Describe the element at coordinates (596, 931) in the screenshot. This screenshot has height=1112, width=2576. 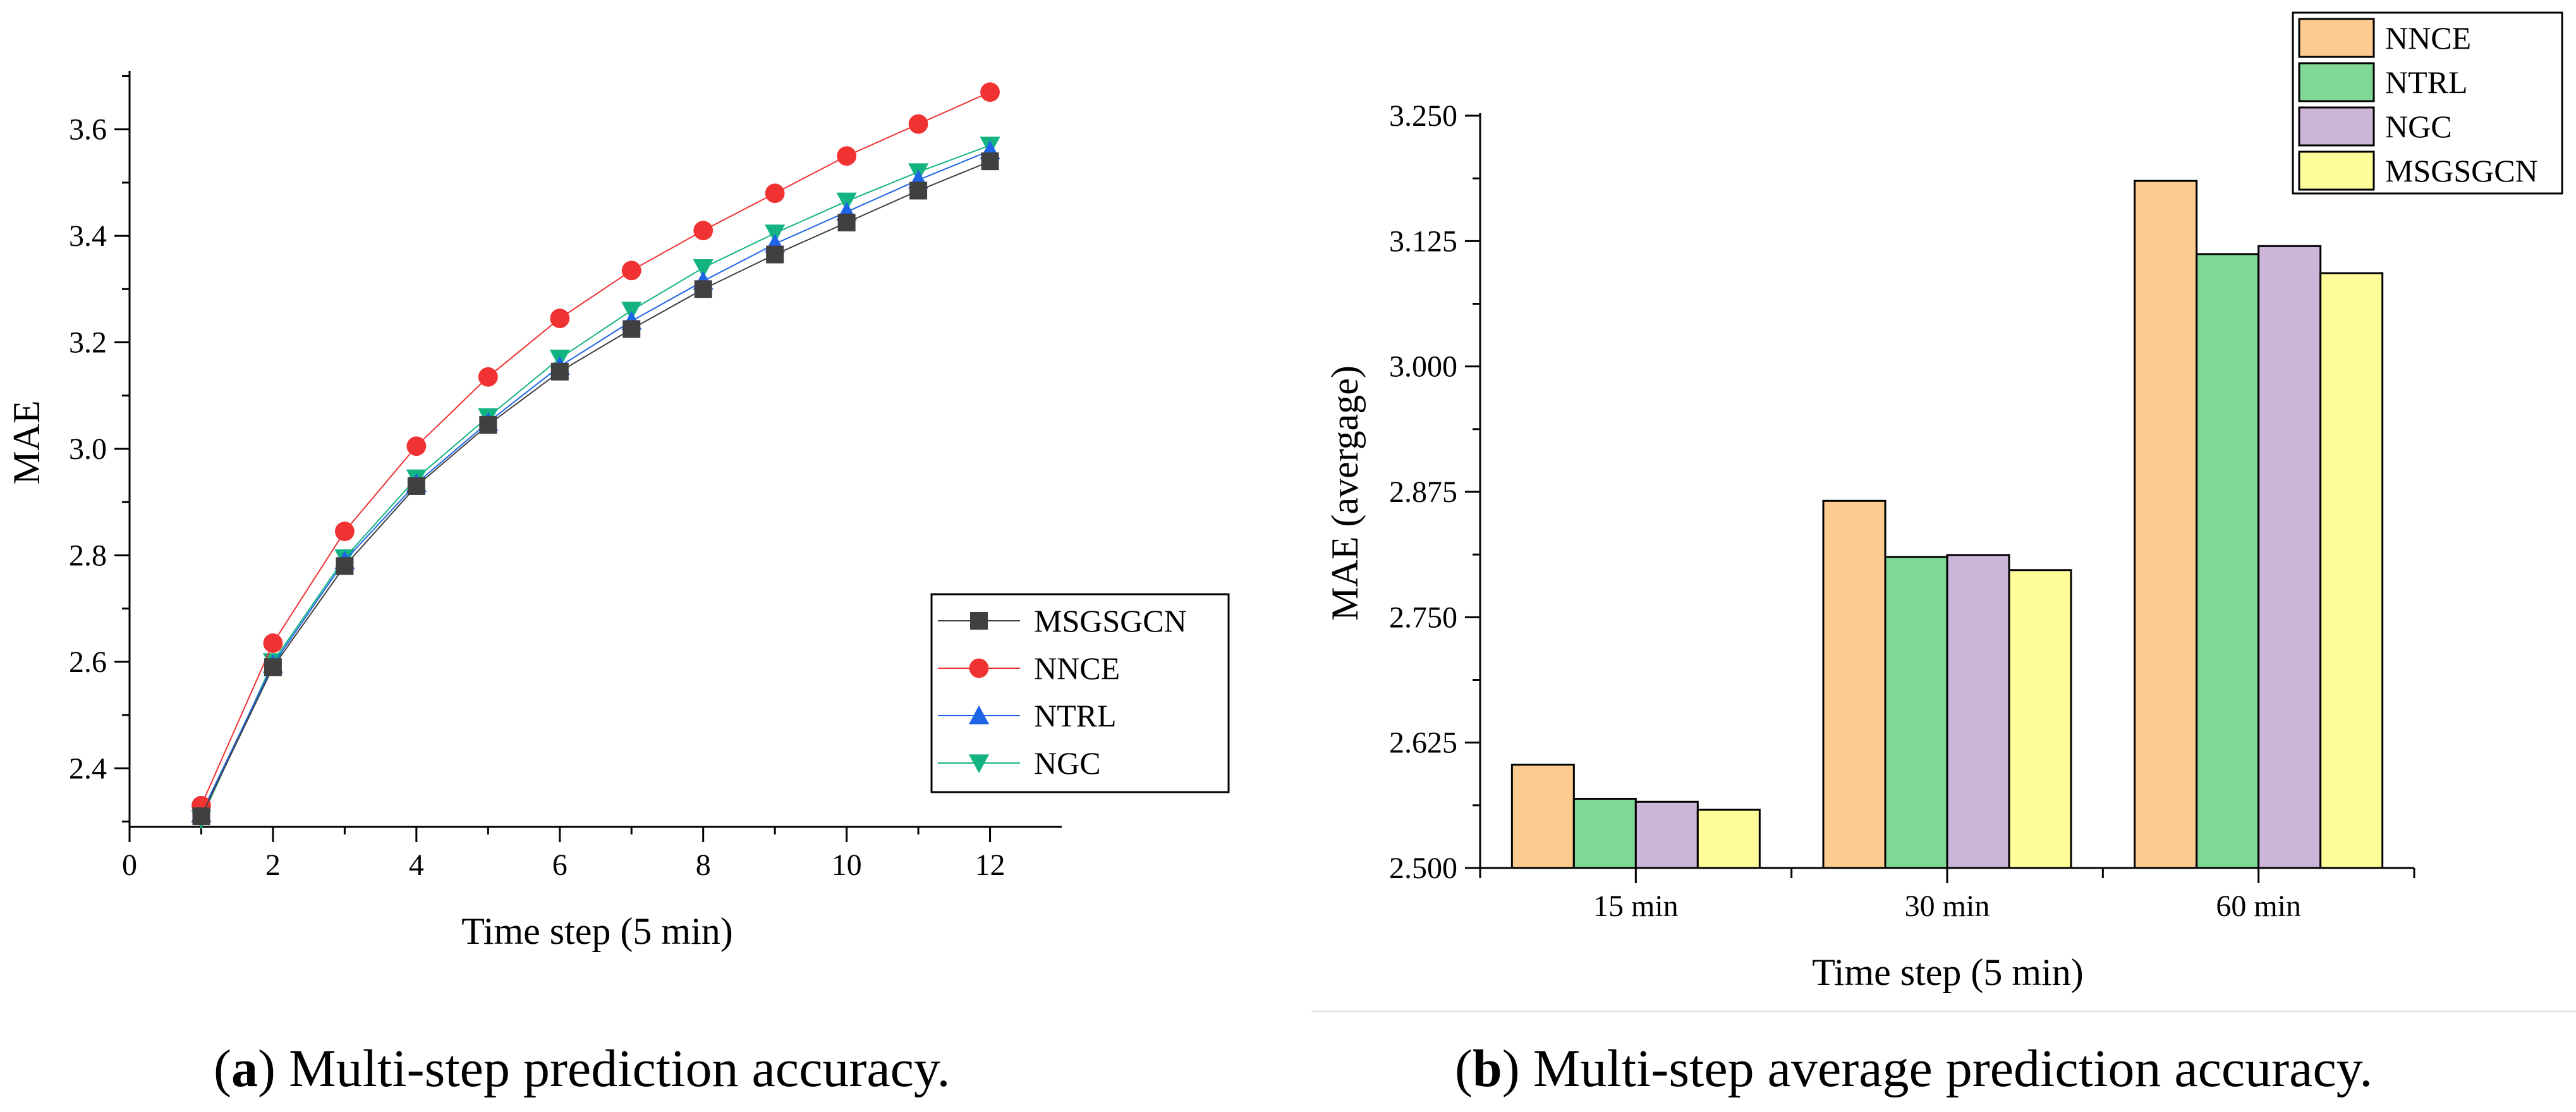
I see `chart-a-xlabel: Time step (5 min)` at that location.